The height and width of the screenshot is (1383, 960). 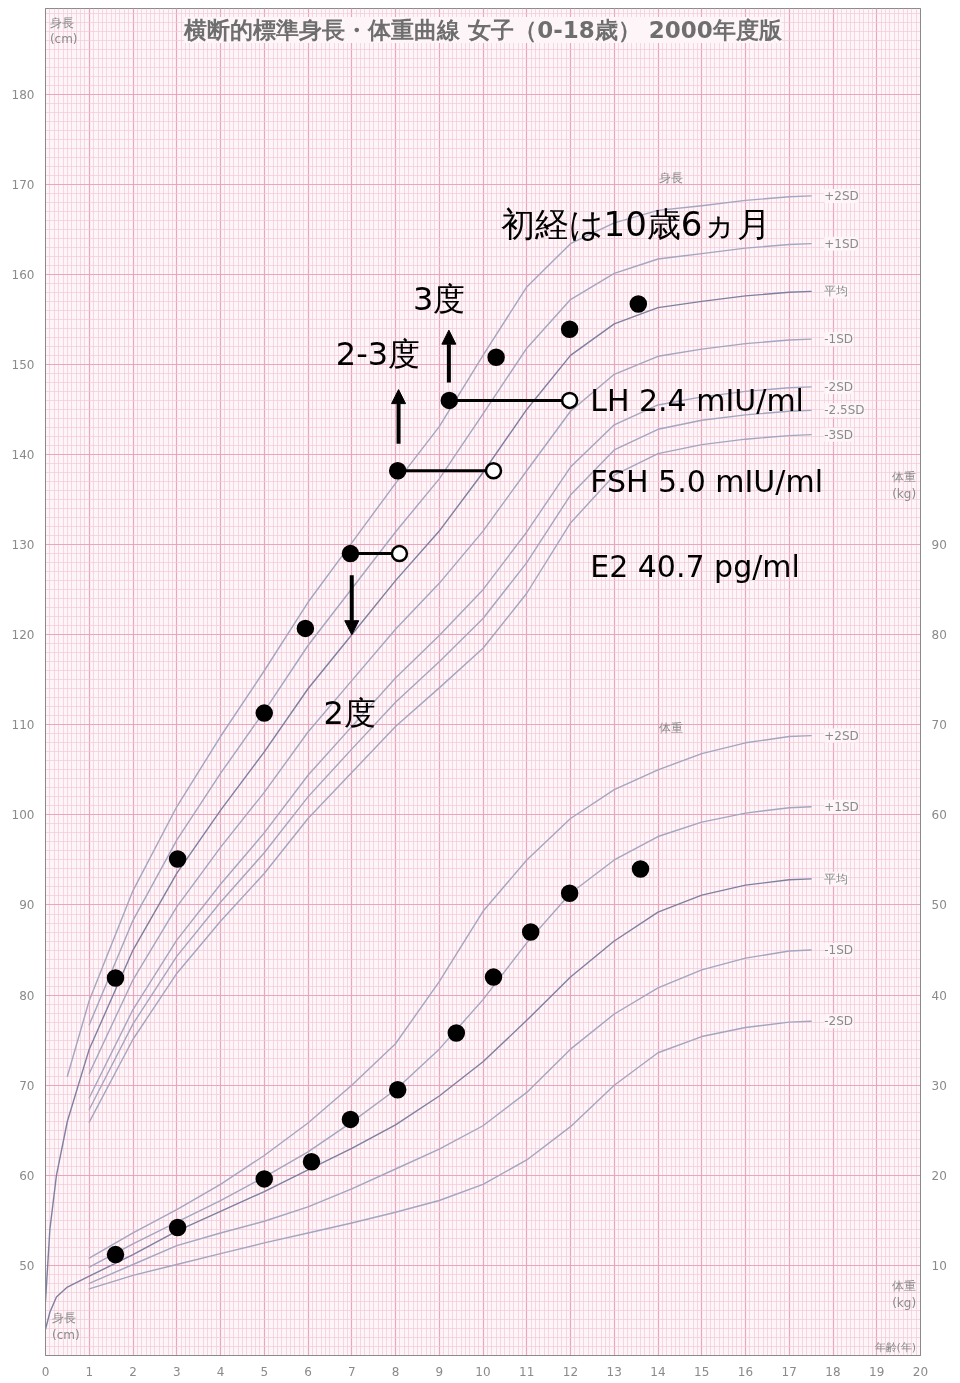 What do you see at coordinates (63, 31) in the screenshot?
I see `y-axis-title: 身長(cm)` at bounding box center [63, 31].